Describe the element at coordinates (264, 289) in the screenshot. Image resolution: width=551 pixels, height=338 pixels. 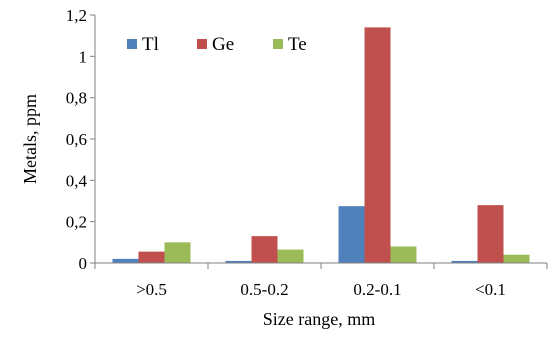
I see `x-tick-label: 0.5-0.2` at that location.